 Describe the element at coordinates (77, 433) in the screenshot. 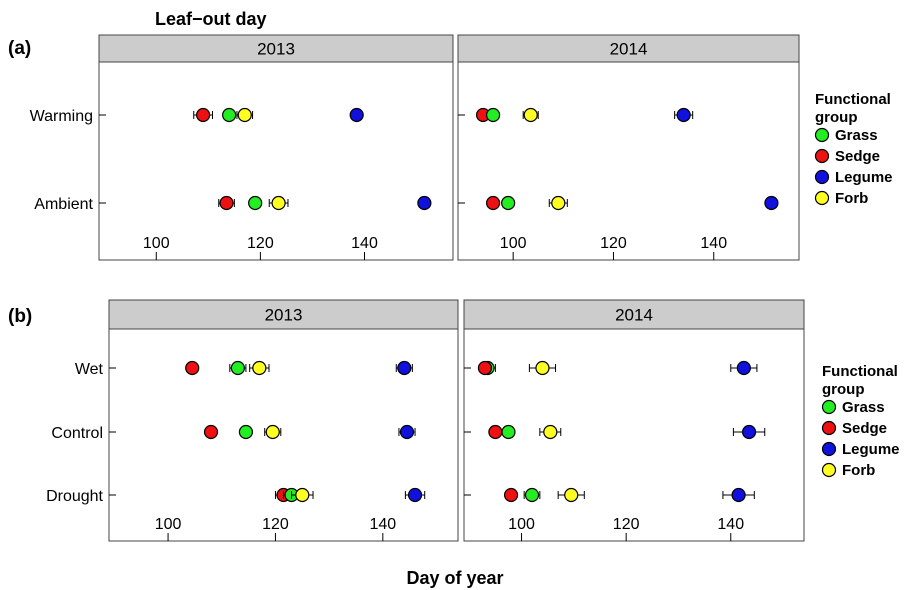

I see `row-label: Control` at that location.